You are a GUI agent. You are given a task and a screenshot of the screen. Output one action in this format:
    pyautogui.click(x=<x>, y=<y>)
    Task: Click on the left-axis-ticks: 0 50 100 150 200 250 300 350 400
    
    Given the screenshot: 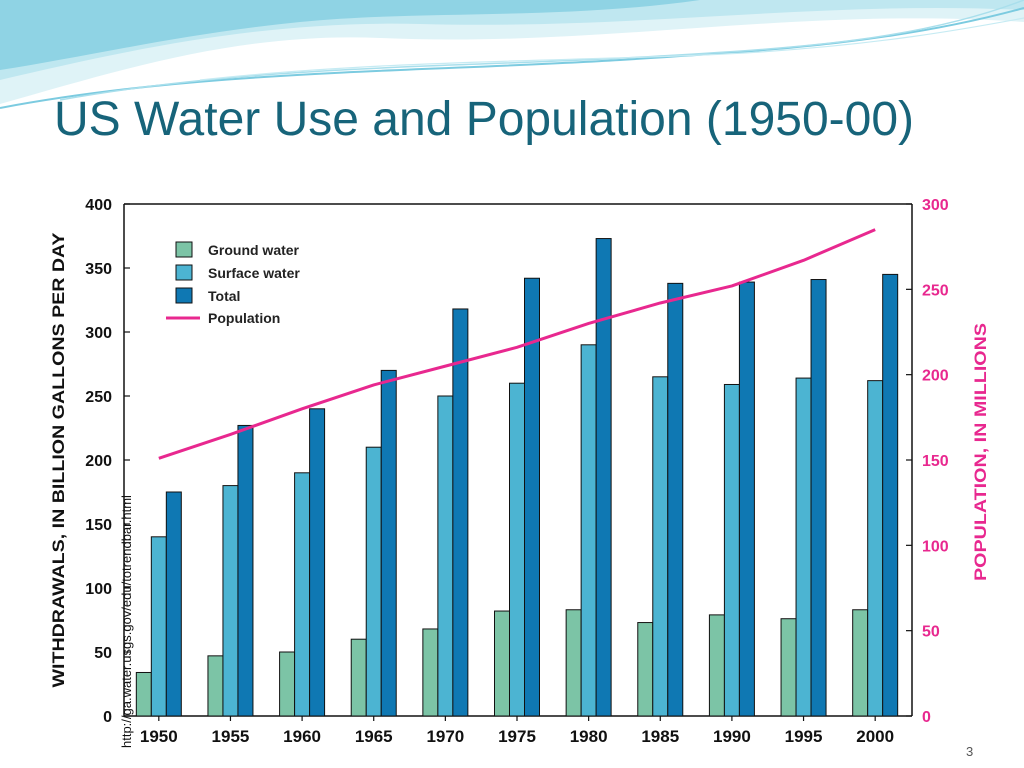 What is the action you would take?
    pyautogui.click(x=107, y=461)
    